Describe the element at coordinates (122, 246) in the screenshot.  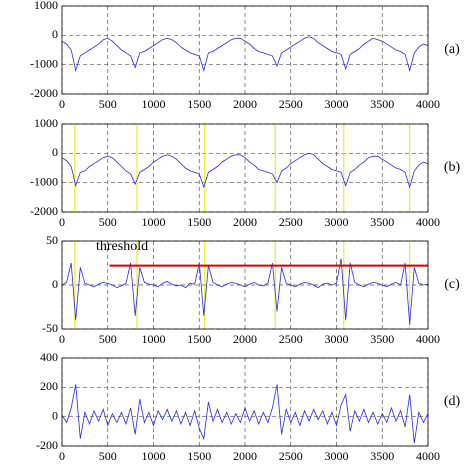
I see `threshold-label: threshold` at that location.